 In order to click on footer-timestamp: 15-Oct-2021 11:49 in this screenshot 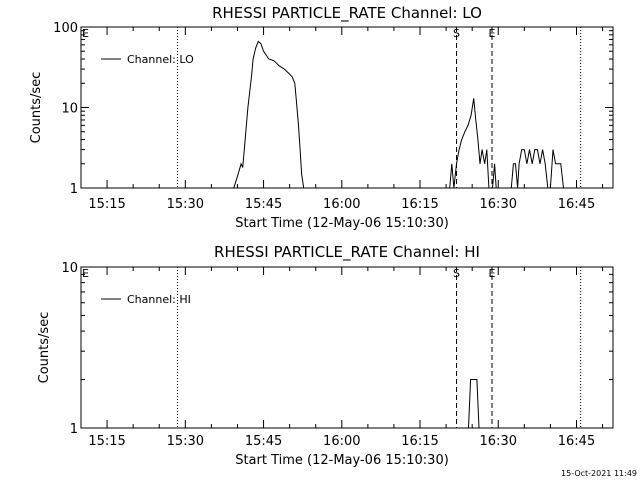, I will do `click(599, 473)`.